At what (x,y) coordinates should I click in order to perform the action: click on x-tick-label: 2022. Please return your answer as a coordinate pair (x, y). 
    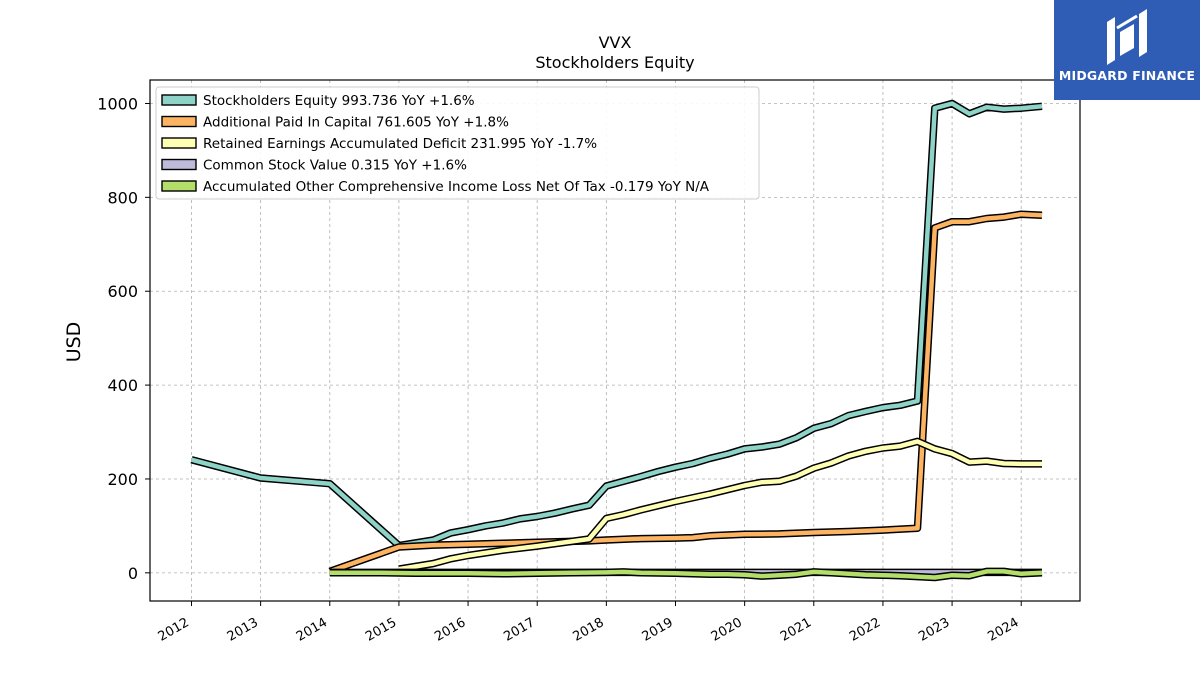
    Looking at the image, I should click on (865, 630).